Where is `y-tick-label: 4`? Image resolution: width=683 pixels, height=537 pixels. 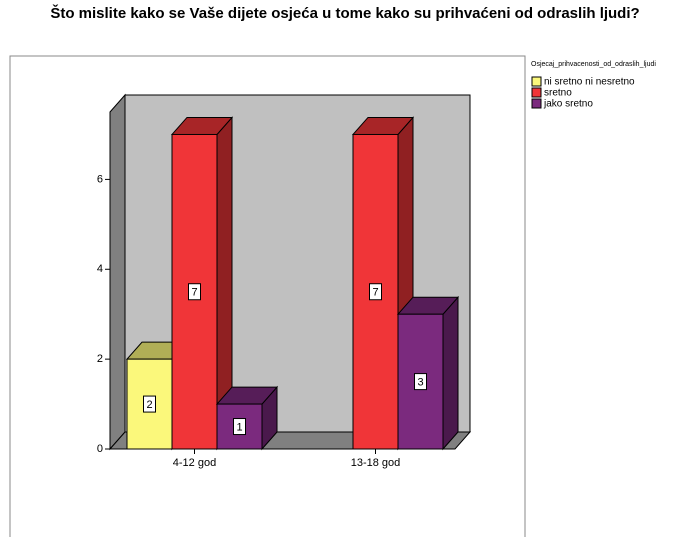
y-tick-label: 4 is located at coordinates (100, 269).